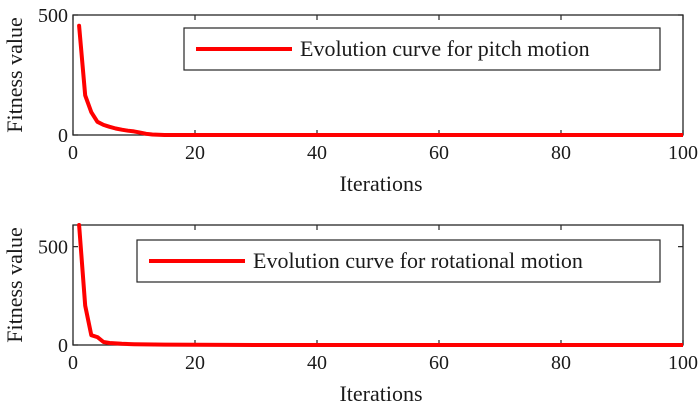 The width and height of the screenshot is (700, 412). I want to click on legend-box, so click(398, 261).